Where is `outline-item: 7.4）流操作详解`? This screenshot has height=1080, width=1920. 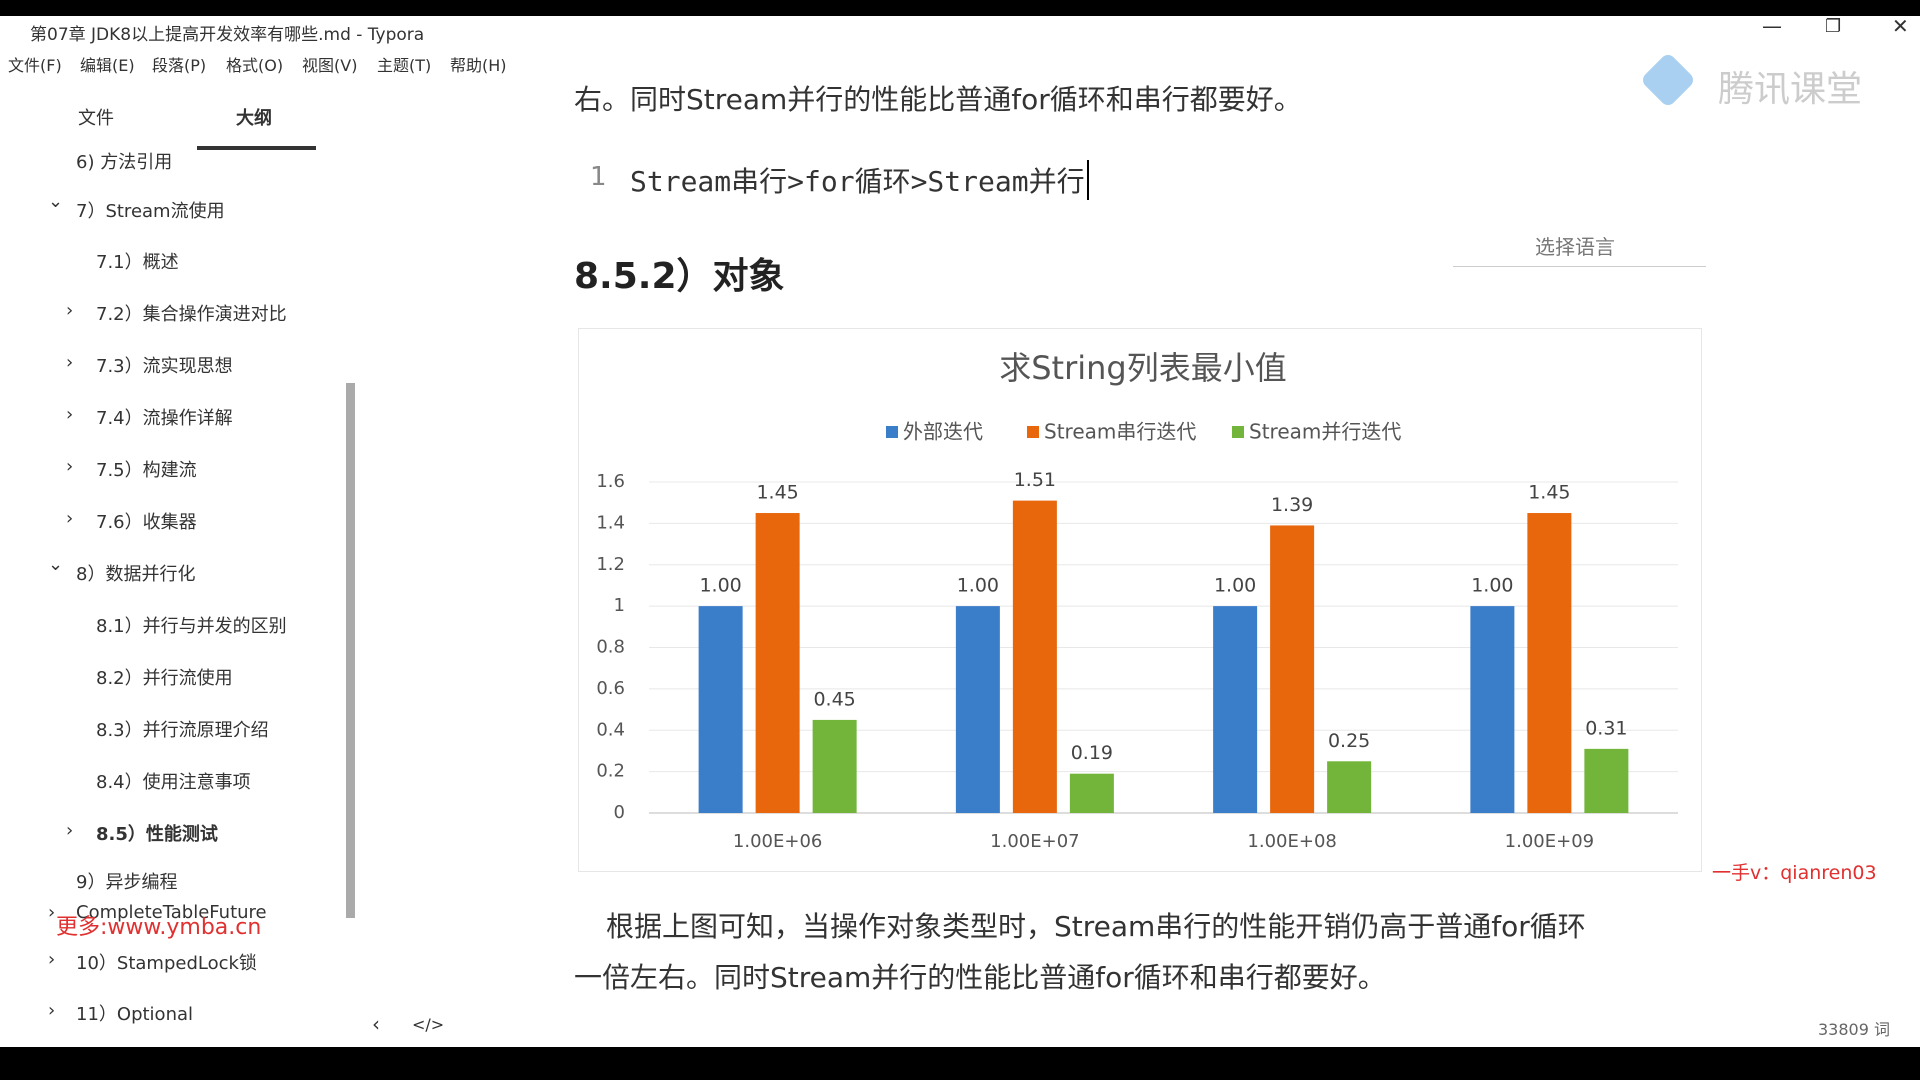
outline-item: 7.4）流操作详解 is located at coordinates (164, 418).